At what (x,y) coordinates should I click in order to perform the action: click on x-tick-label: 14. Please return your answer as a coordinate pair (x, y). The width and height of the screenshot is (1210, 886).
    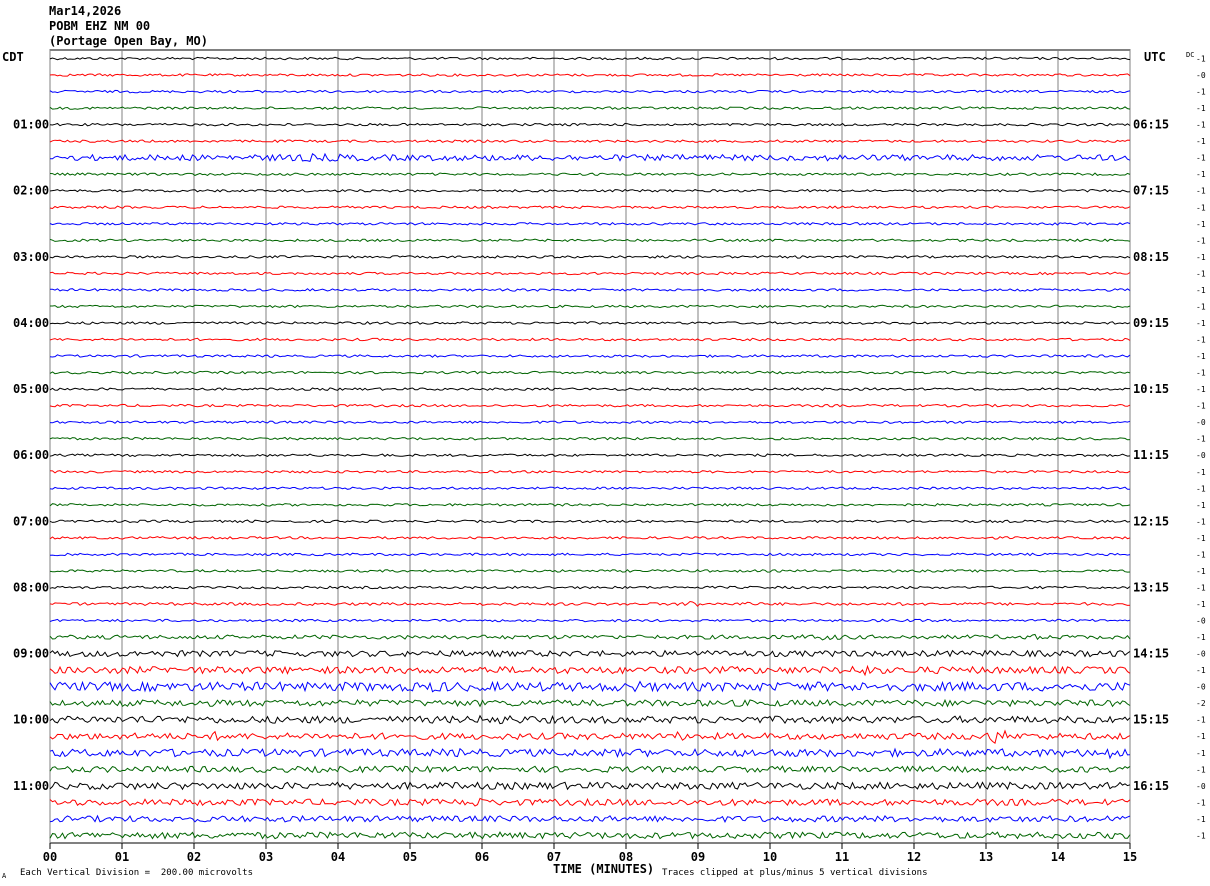
    Looking at the image, I should click on (1058, 857).